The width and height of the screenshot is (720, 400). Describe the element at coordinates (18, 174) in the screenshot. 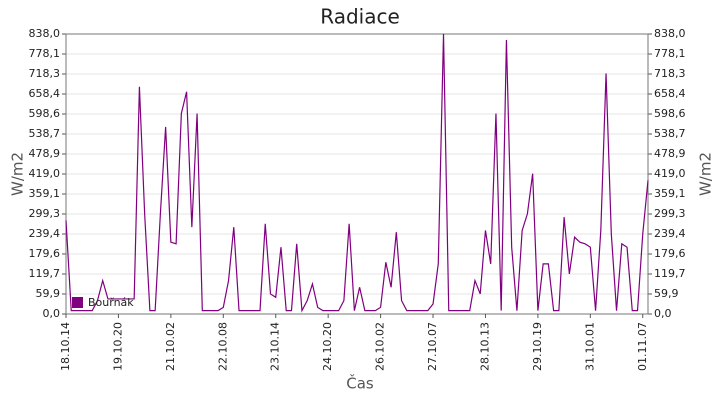

I see `y-axis-label: W/m2` at that location.